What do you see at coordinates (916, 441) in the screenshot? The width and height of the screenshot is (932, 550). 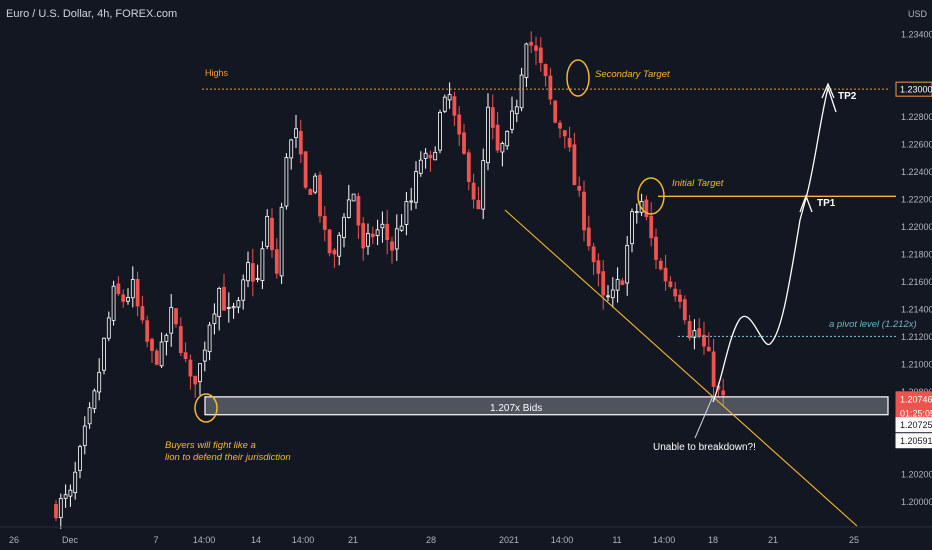 I see `price-tag-text: 1.20591` at bounding box center [916, 441].